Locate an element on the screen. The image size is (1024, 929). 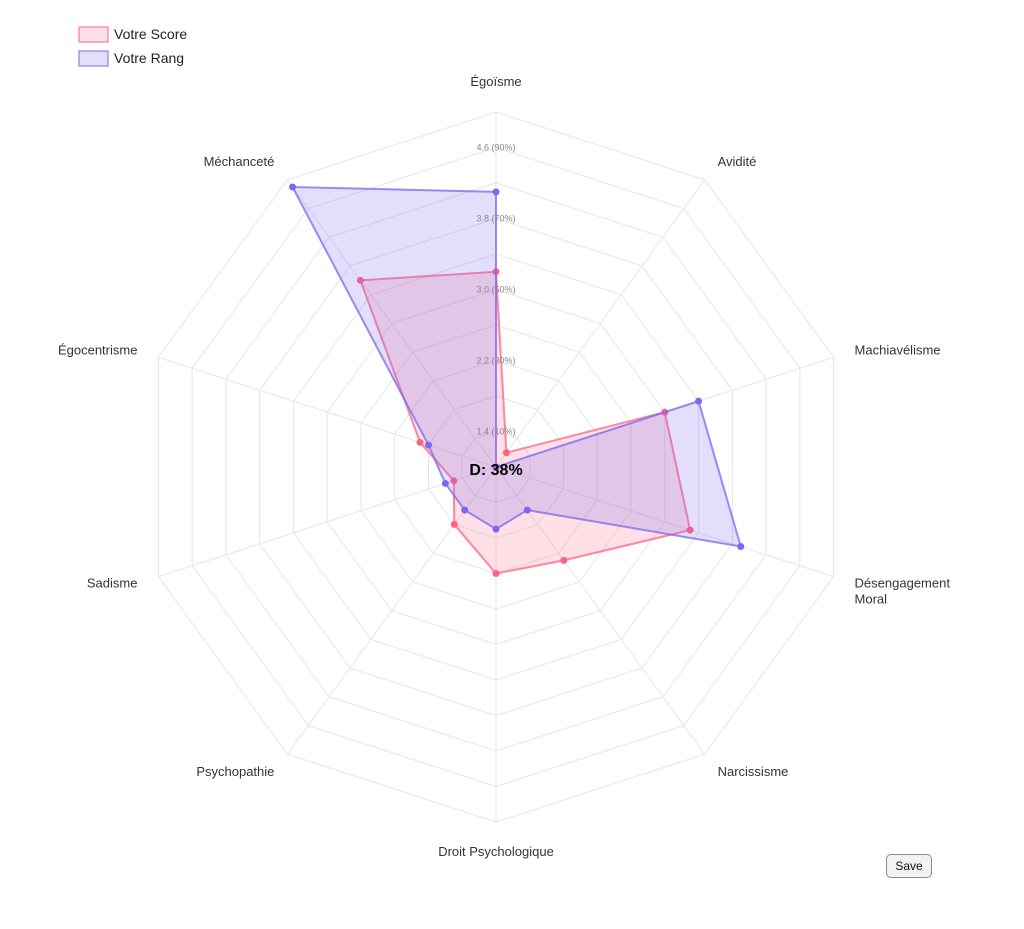
axis-label: Machiavélisme is located at coordinates (898, 350).